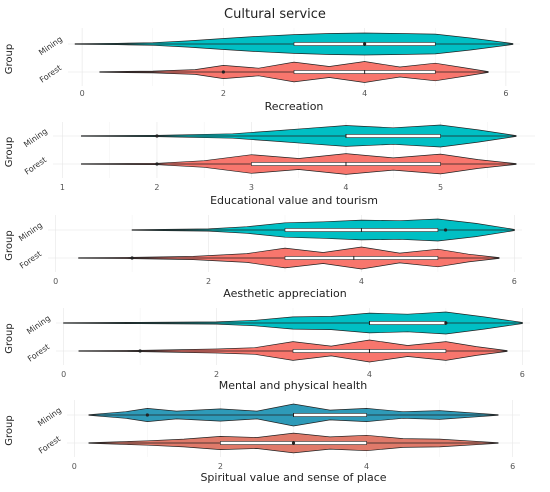 The image size is (550, 492). Describe the element at coordinates (251, 187) in the screenshot. I see `x-tick-label: 3` at that location.